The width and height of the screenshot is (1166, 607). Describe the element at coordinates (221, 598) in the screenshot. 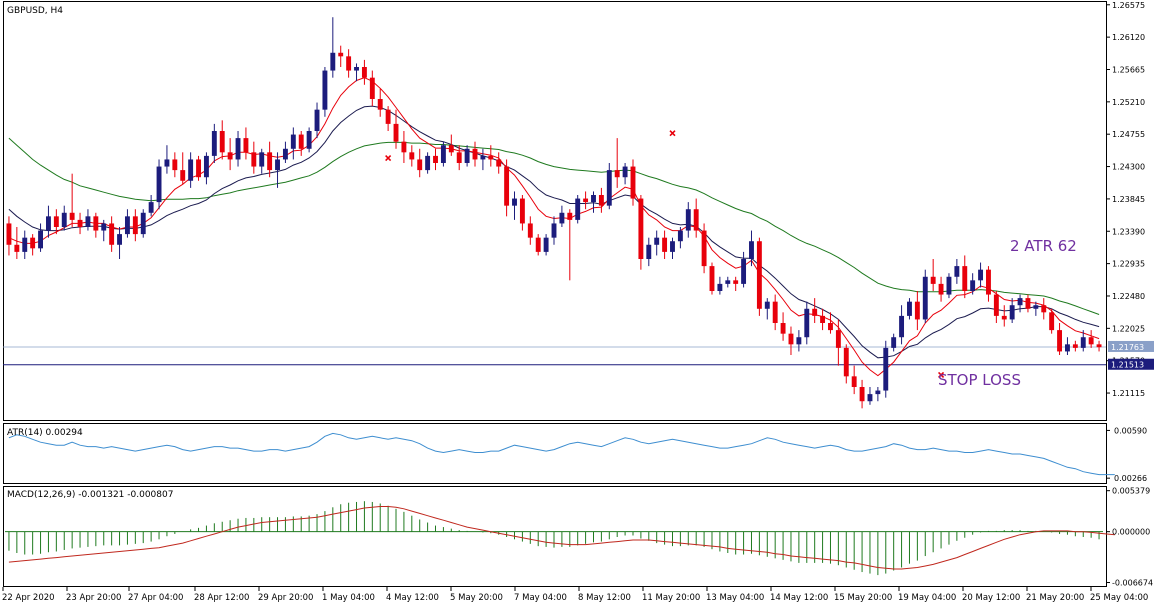

I see `time-tick-label: 28 Apr 12:00` at that location.